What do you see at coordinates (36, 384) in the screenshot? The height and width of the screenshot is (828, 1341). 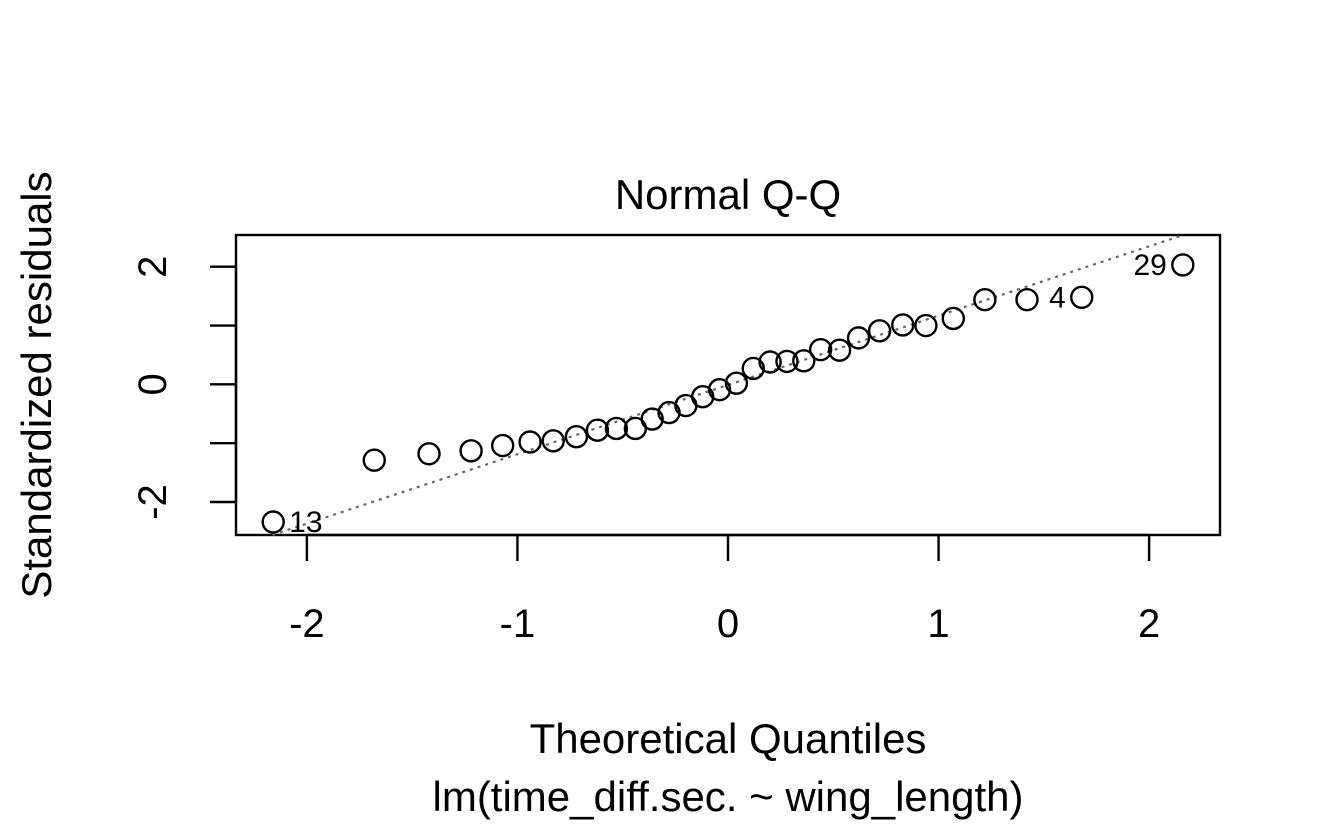 I see `y-axis-title: Standardized residuals` at bounding box center [36, 384].